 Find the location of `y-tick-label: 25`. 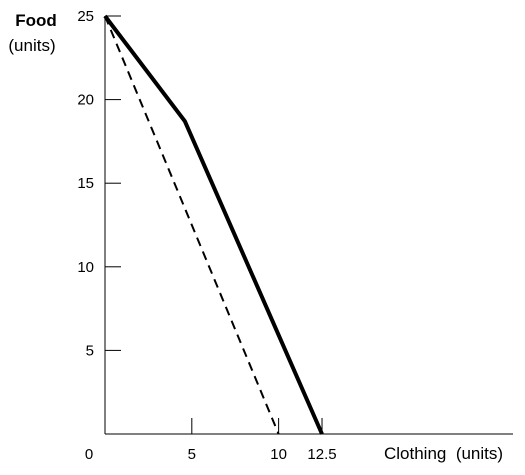

y-tick-label: 25 is located at coordinates (85, 16).